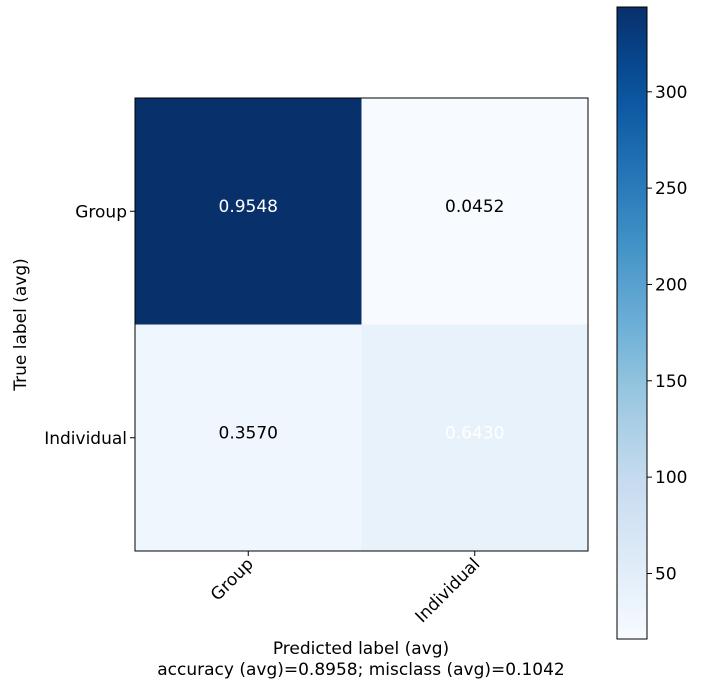 The width and height of the screenshot is (708, 680). What do you see at coordinates (671, 478) in the screenshot?
I see `colorbar-tick-label: 100` at bounding box center [671, 478].